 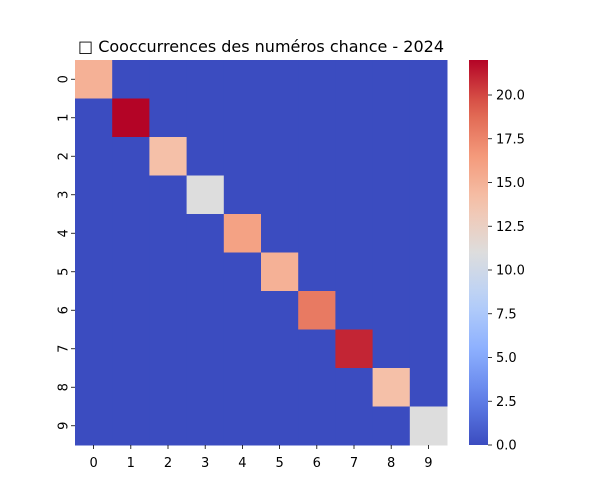 I want to click on y-tick-label: 2, so click(x=64, y=156).